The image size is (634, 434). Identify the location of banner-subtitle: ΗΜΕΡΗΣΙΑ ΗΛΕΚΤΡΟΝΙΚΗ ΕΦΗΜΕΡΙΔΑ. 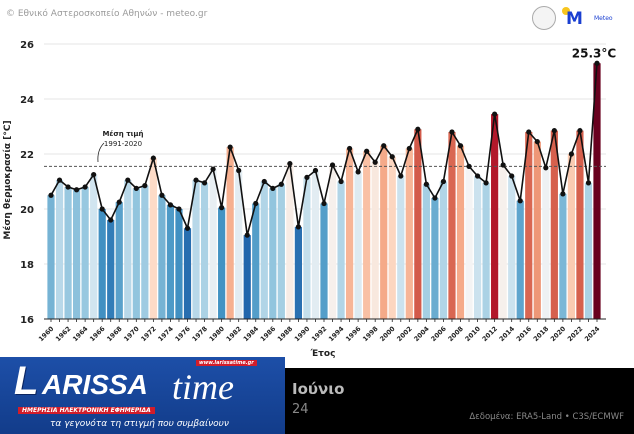
(86, 410).